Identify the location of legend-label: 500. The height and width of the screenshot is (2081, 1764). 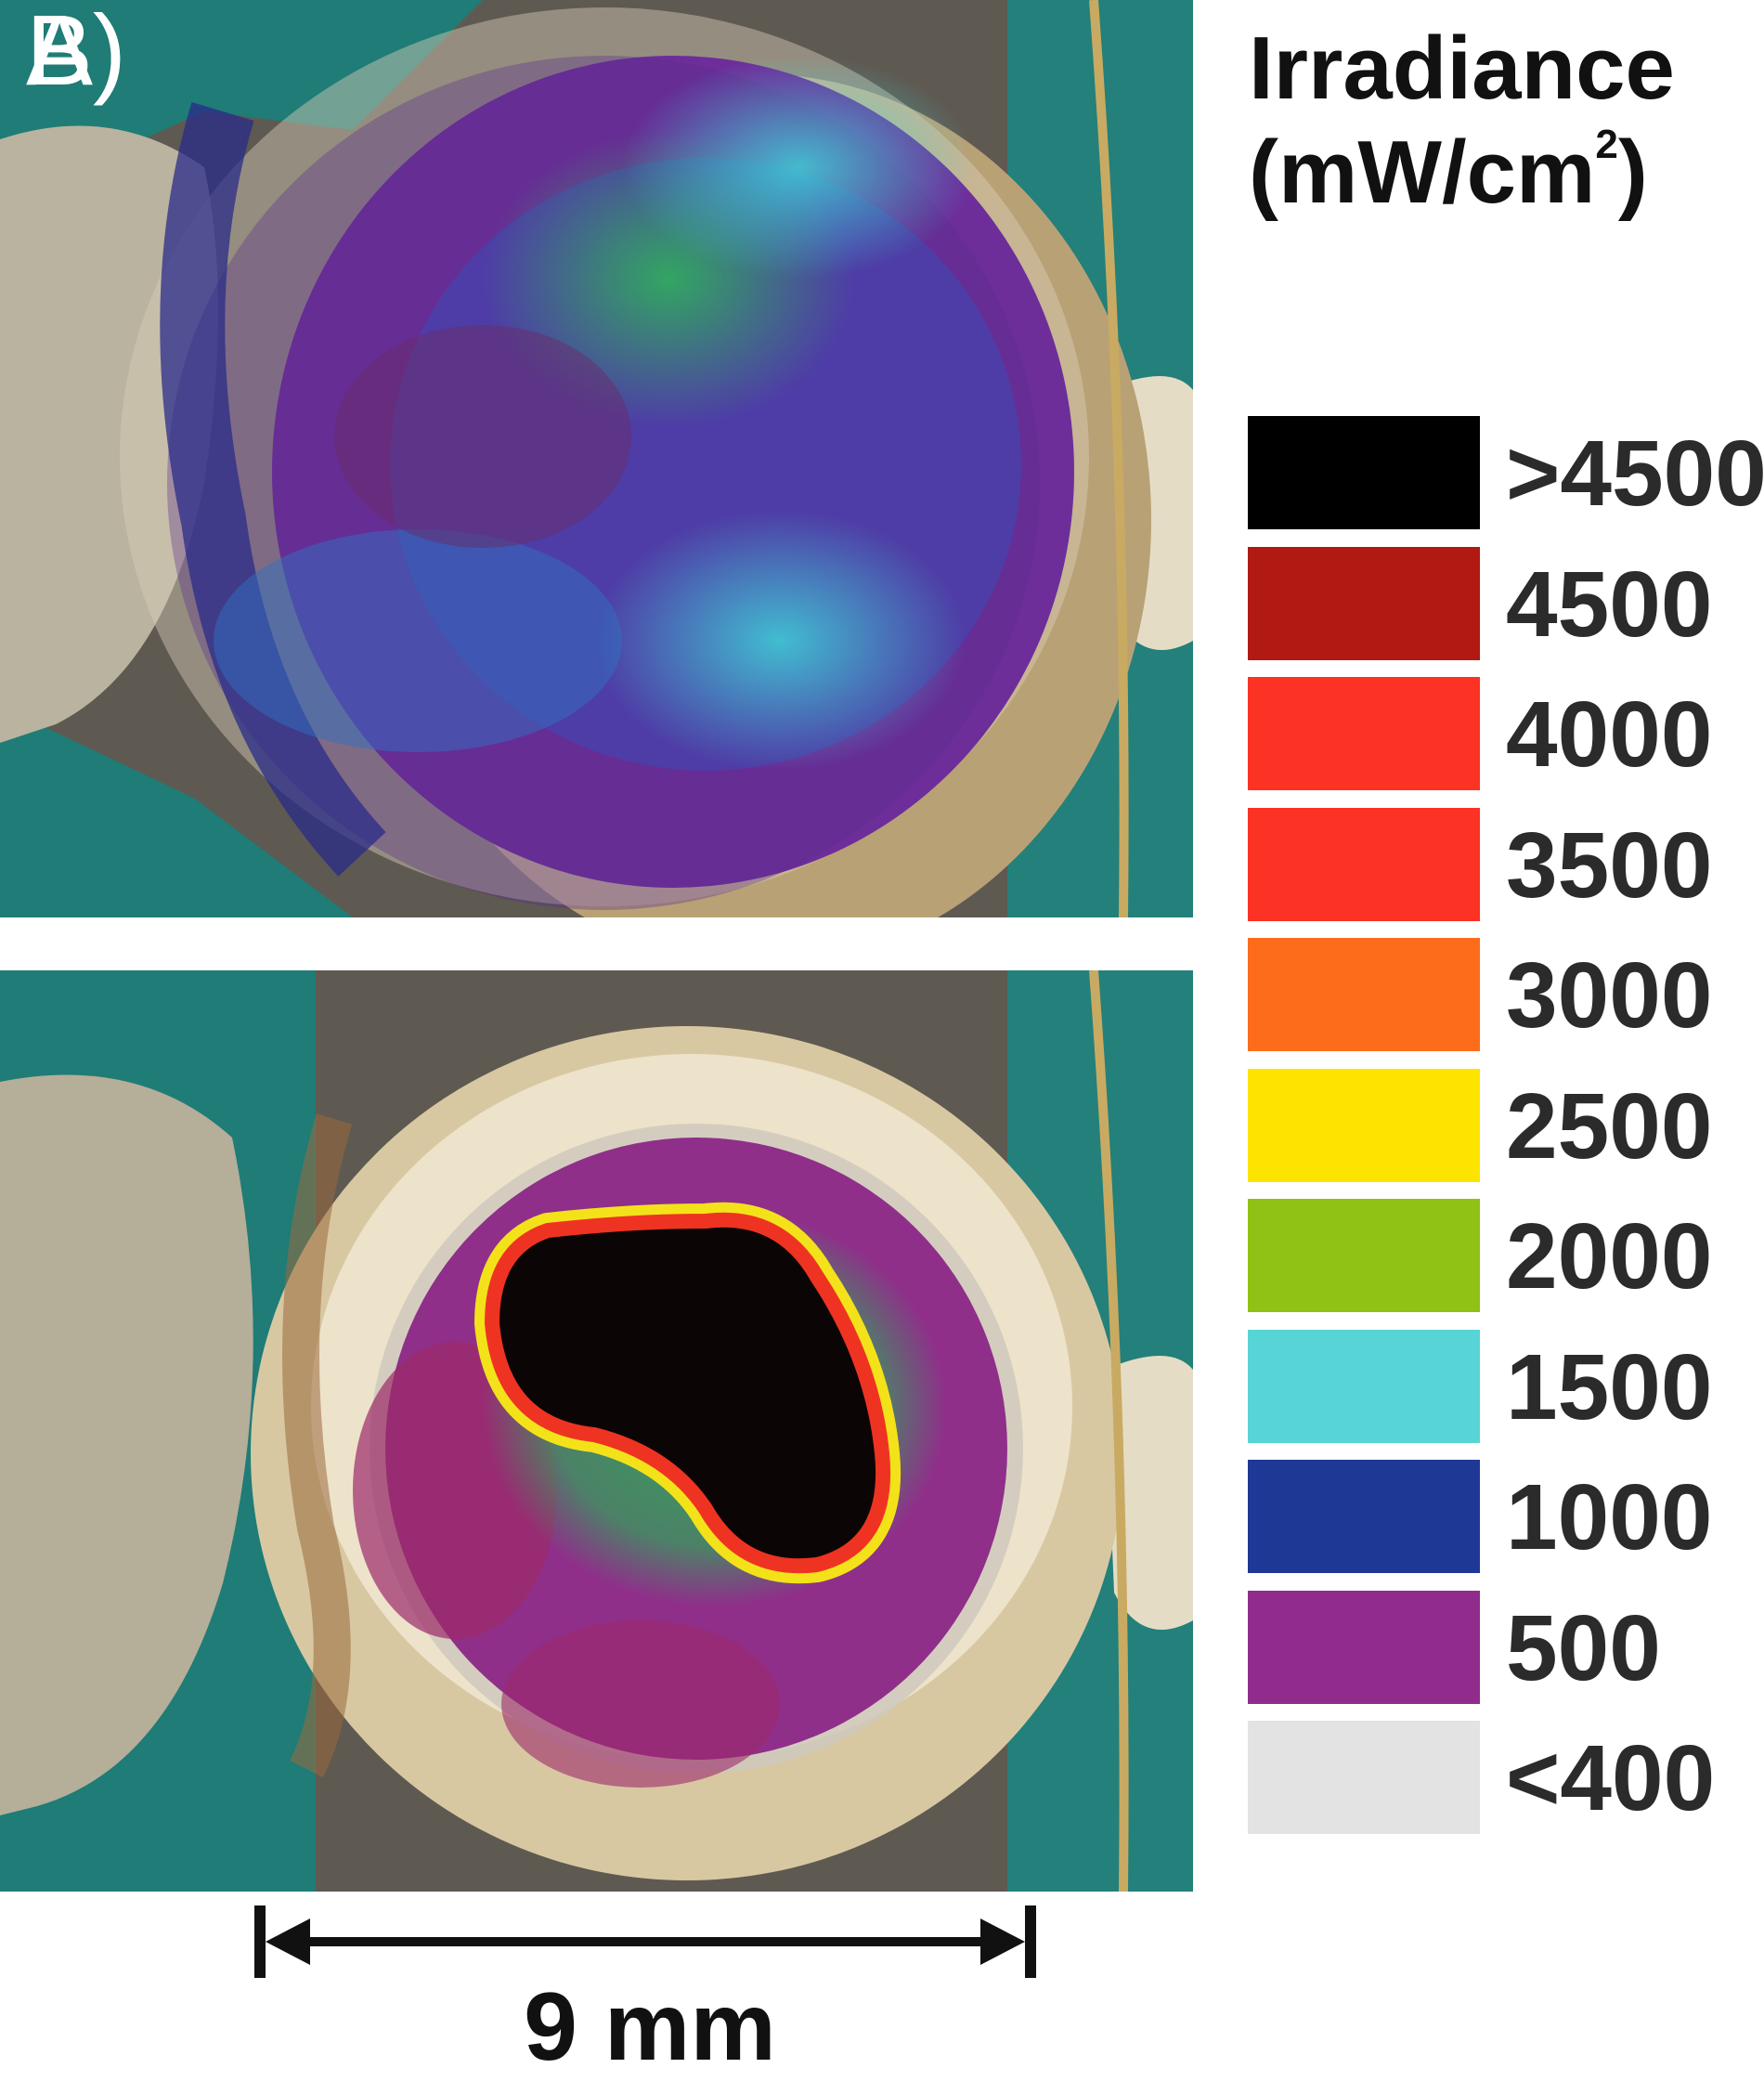
(1583, 1647).